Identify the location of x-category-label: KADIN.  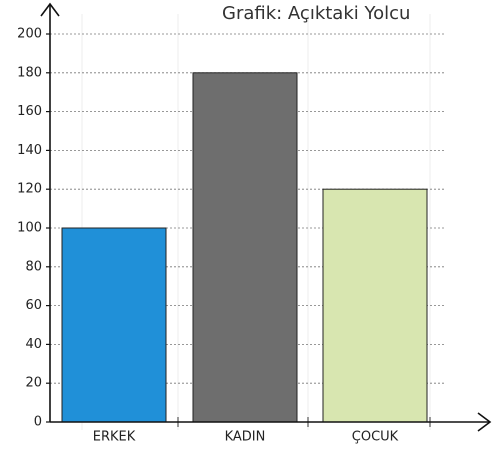
(245, 437).